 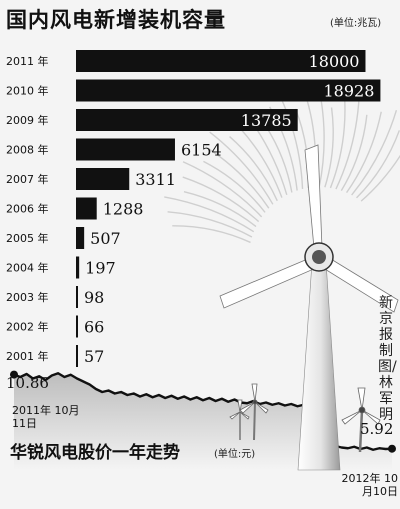 What do you see at coordinates (266, 120) in the screenshot?
I see `bar-value-label: 13785` at bounding box center [266, 120].